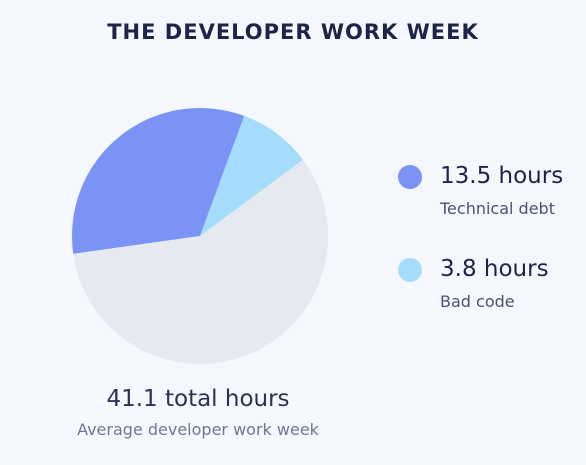  Describe the element at coordinates (494, 269) in the screenshot. I see `legend-value-bad-code: 3.8 hours` at that location.